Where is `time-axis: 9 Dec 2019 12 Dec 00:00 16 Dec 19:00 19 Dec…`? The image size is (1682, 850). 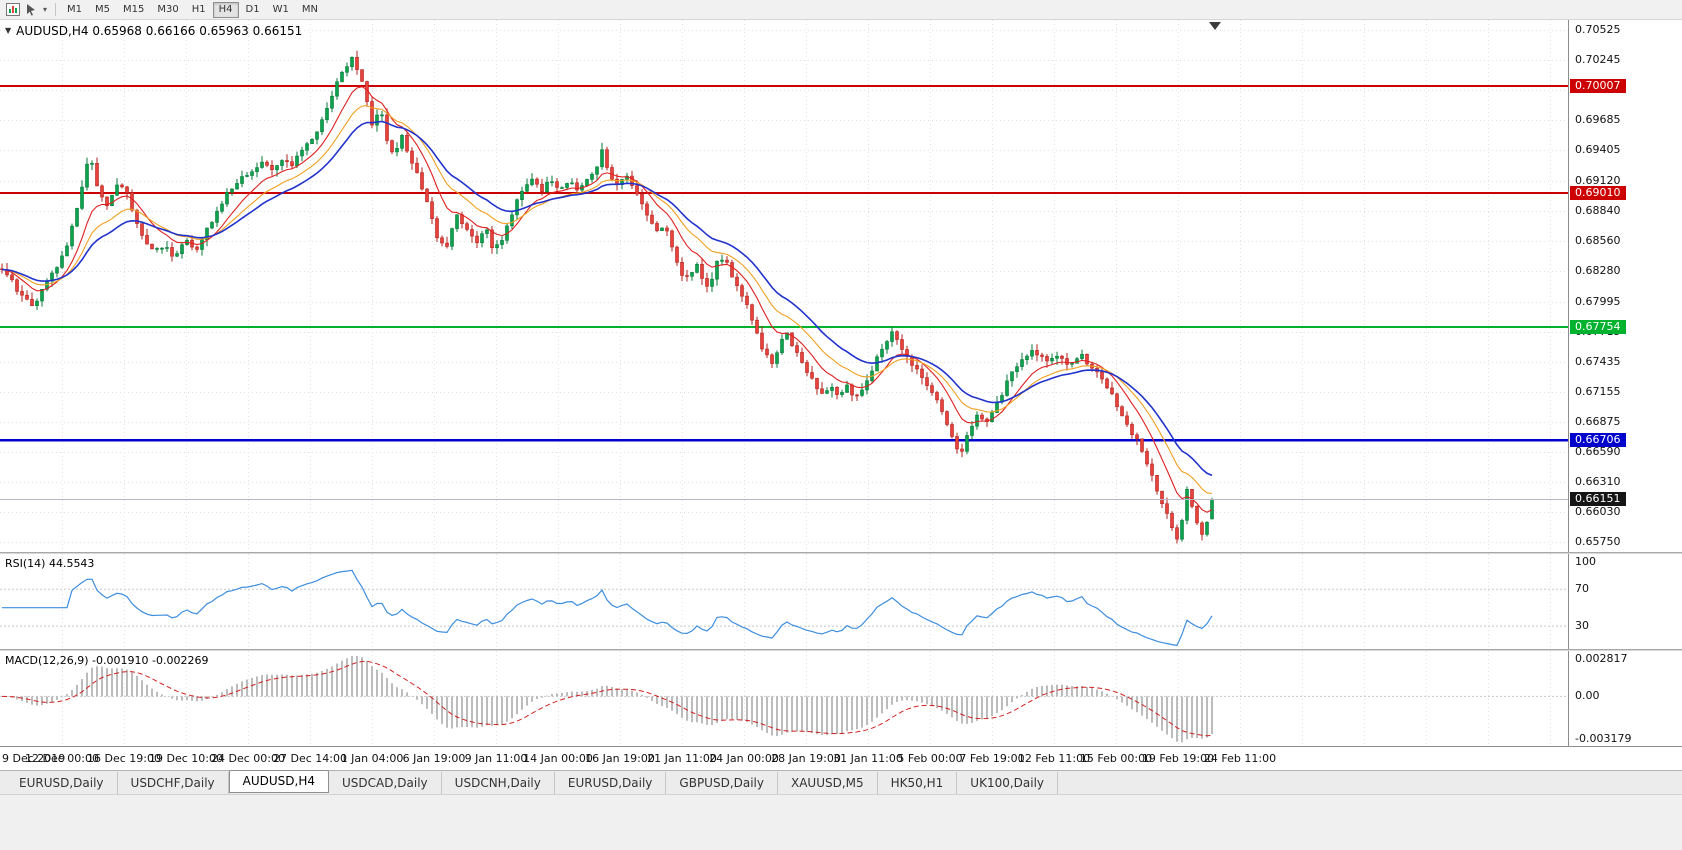 time-axis: 9 Dec 2019 12 Dec 00:00 16 Dec 19:00 19 Dec… is located at coordinates (841, 758).